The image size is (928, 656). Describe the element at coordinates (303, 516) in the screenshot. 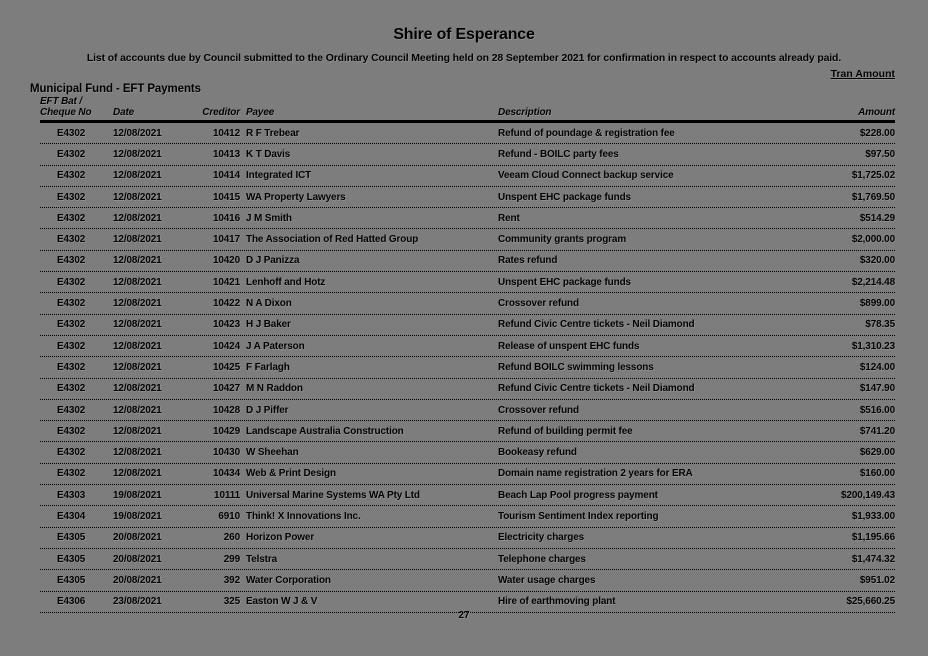

I see `cell-payee: Think! X Innovations Inc.` at that location.